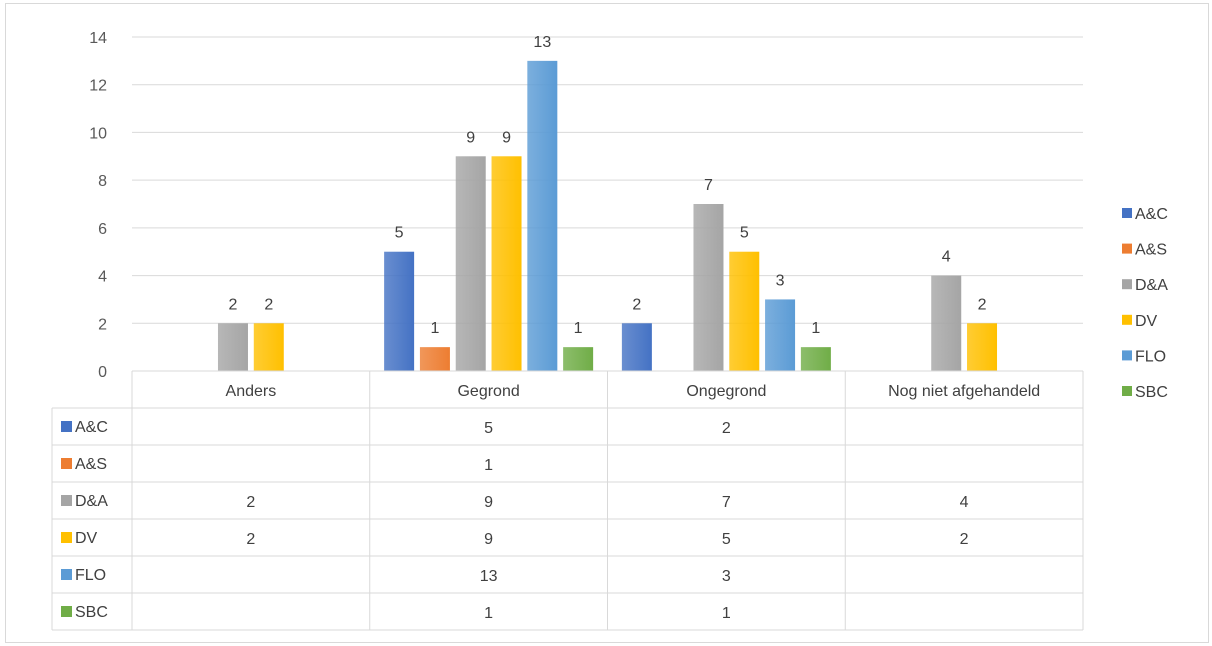 The image size is (1212, 646). What do you see at coordinates (744, 311) in the screenshot?
I see `bar-dv-ongegrond` at bounding box center [744, 311].